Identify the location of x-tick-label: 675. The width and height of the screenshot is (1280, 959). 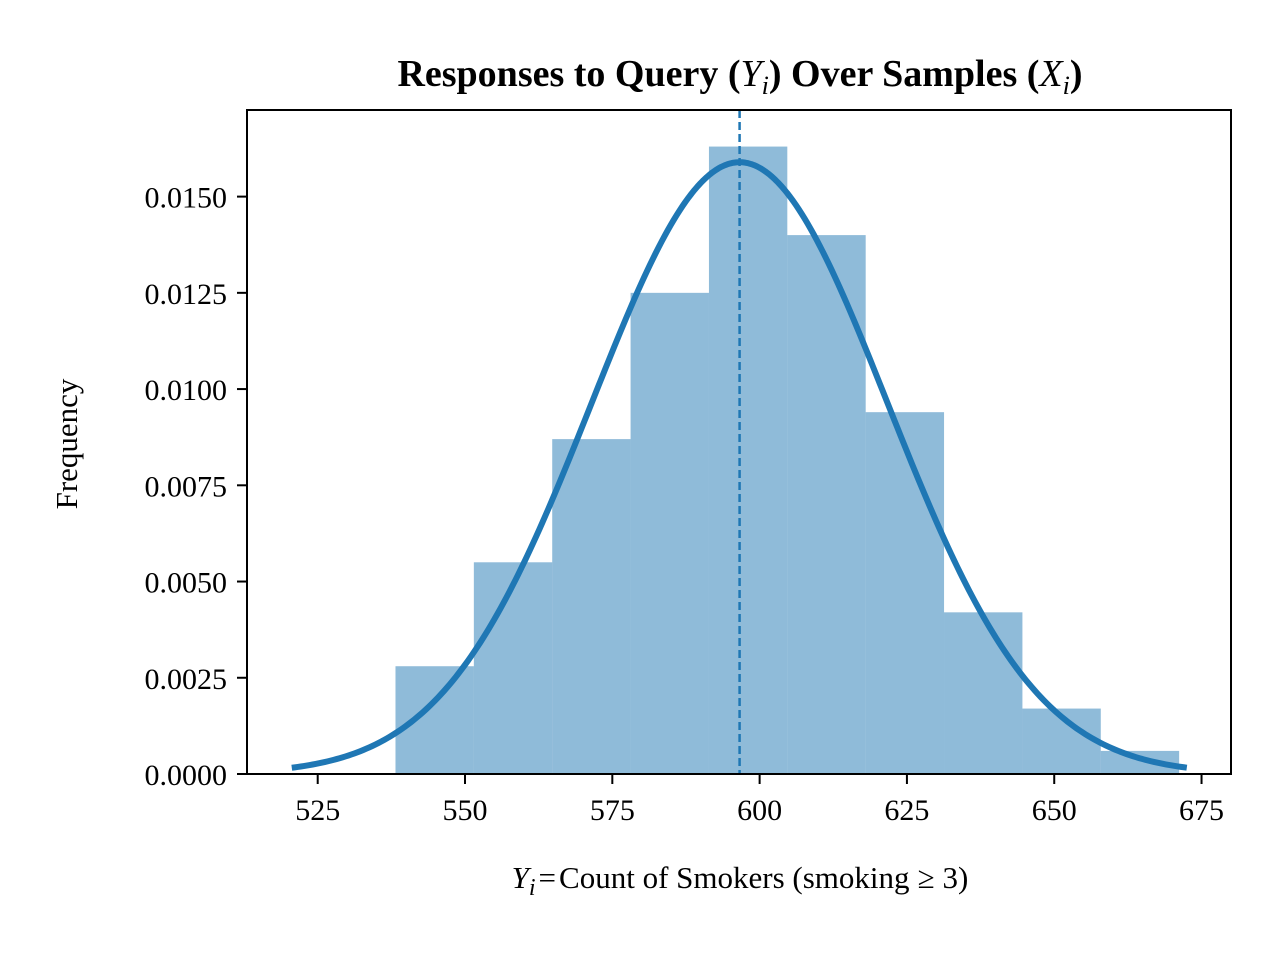
(1201, 810).